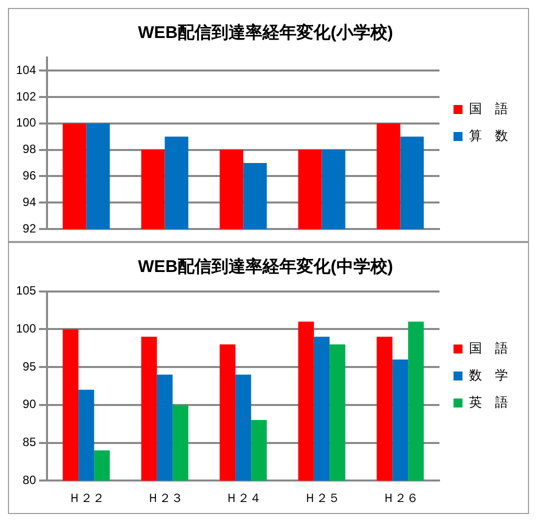 Image resolution: width=537 pixels, height=521 pixels. Describe the element at coordinates (164, 498) in the screenshot. I see `x-tick-label: Ｈ２３` at that location.